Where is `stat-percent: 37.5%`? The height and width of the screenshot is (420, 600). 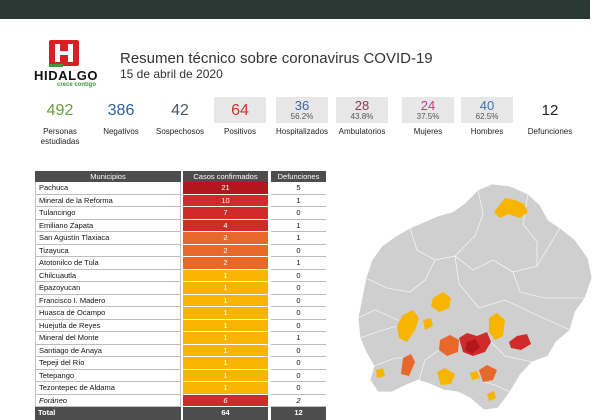 stat-percent: 37.5% is located at coordinates (428, 116).